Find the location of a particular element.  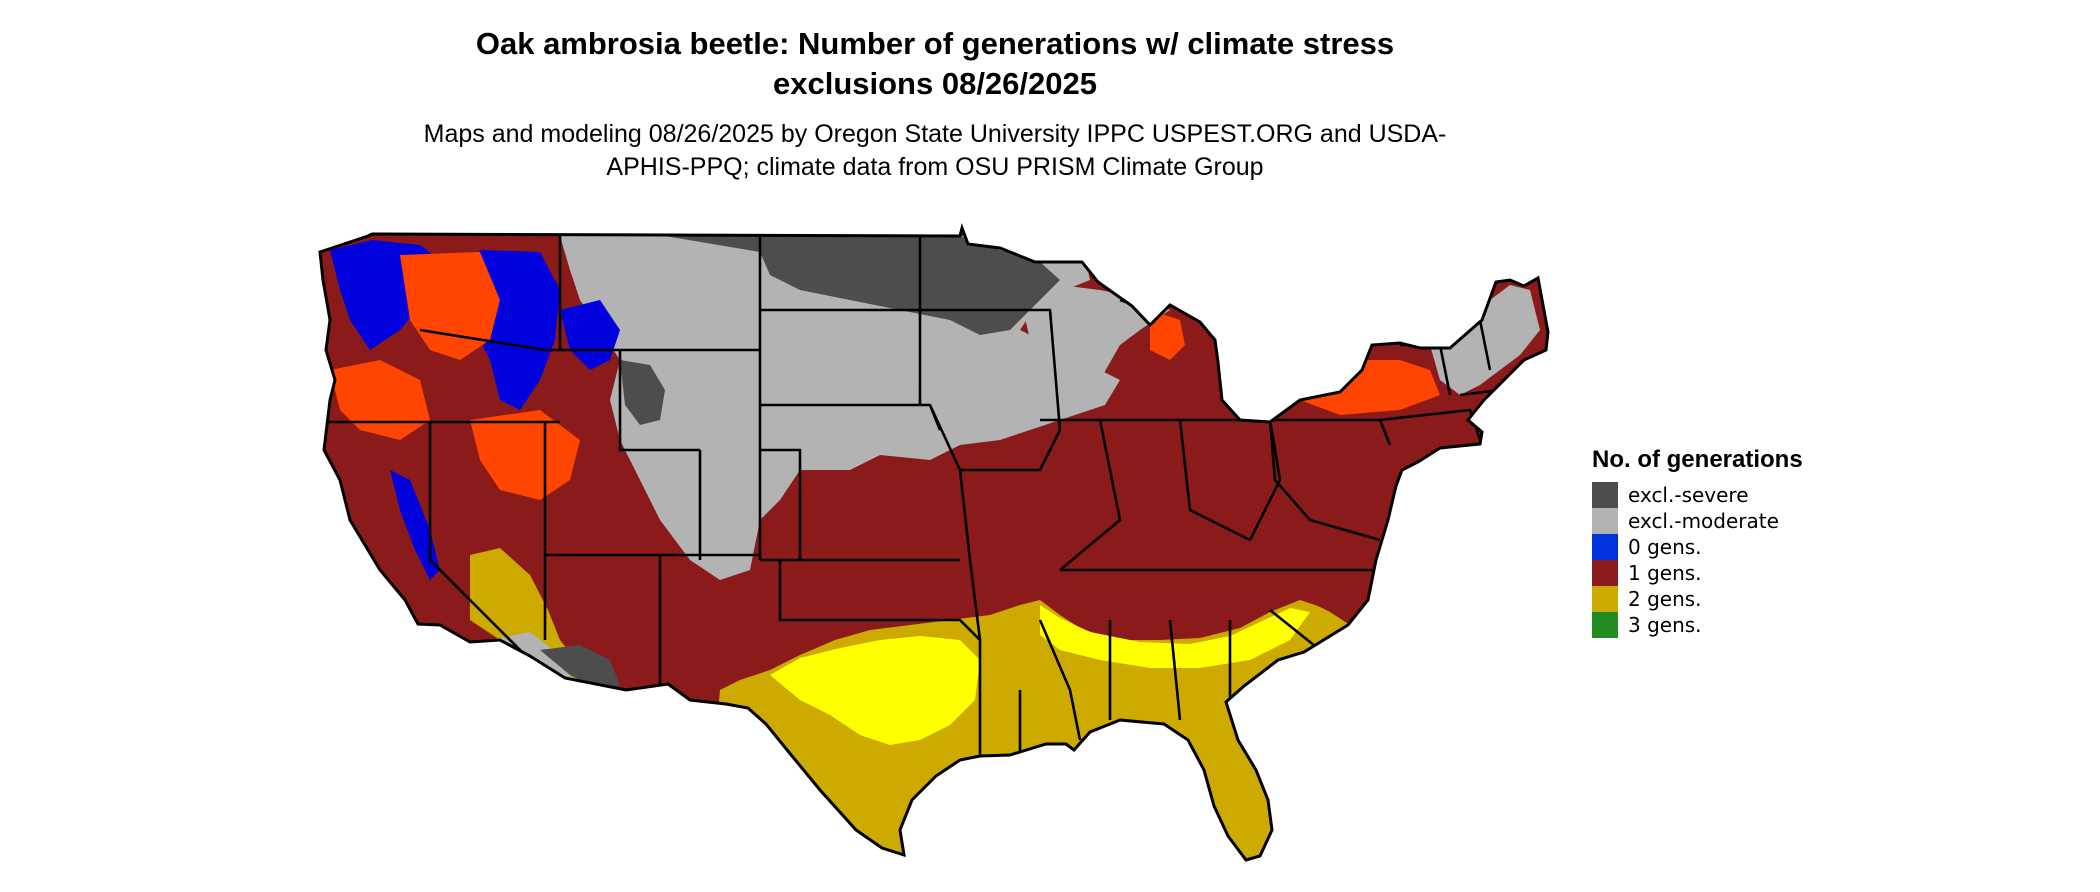

legend-item: 1 gens. is located at coordinates (1707, 573).